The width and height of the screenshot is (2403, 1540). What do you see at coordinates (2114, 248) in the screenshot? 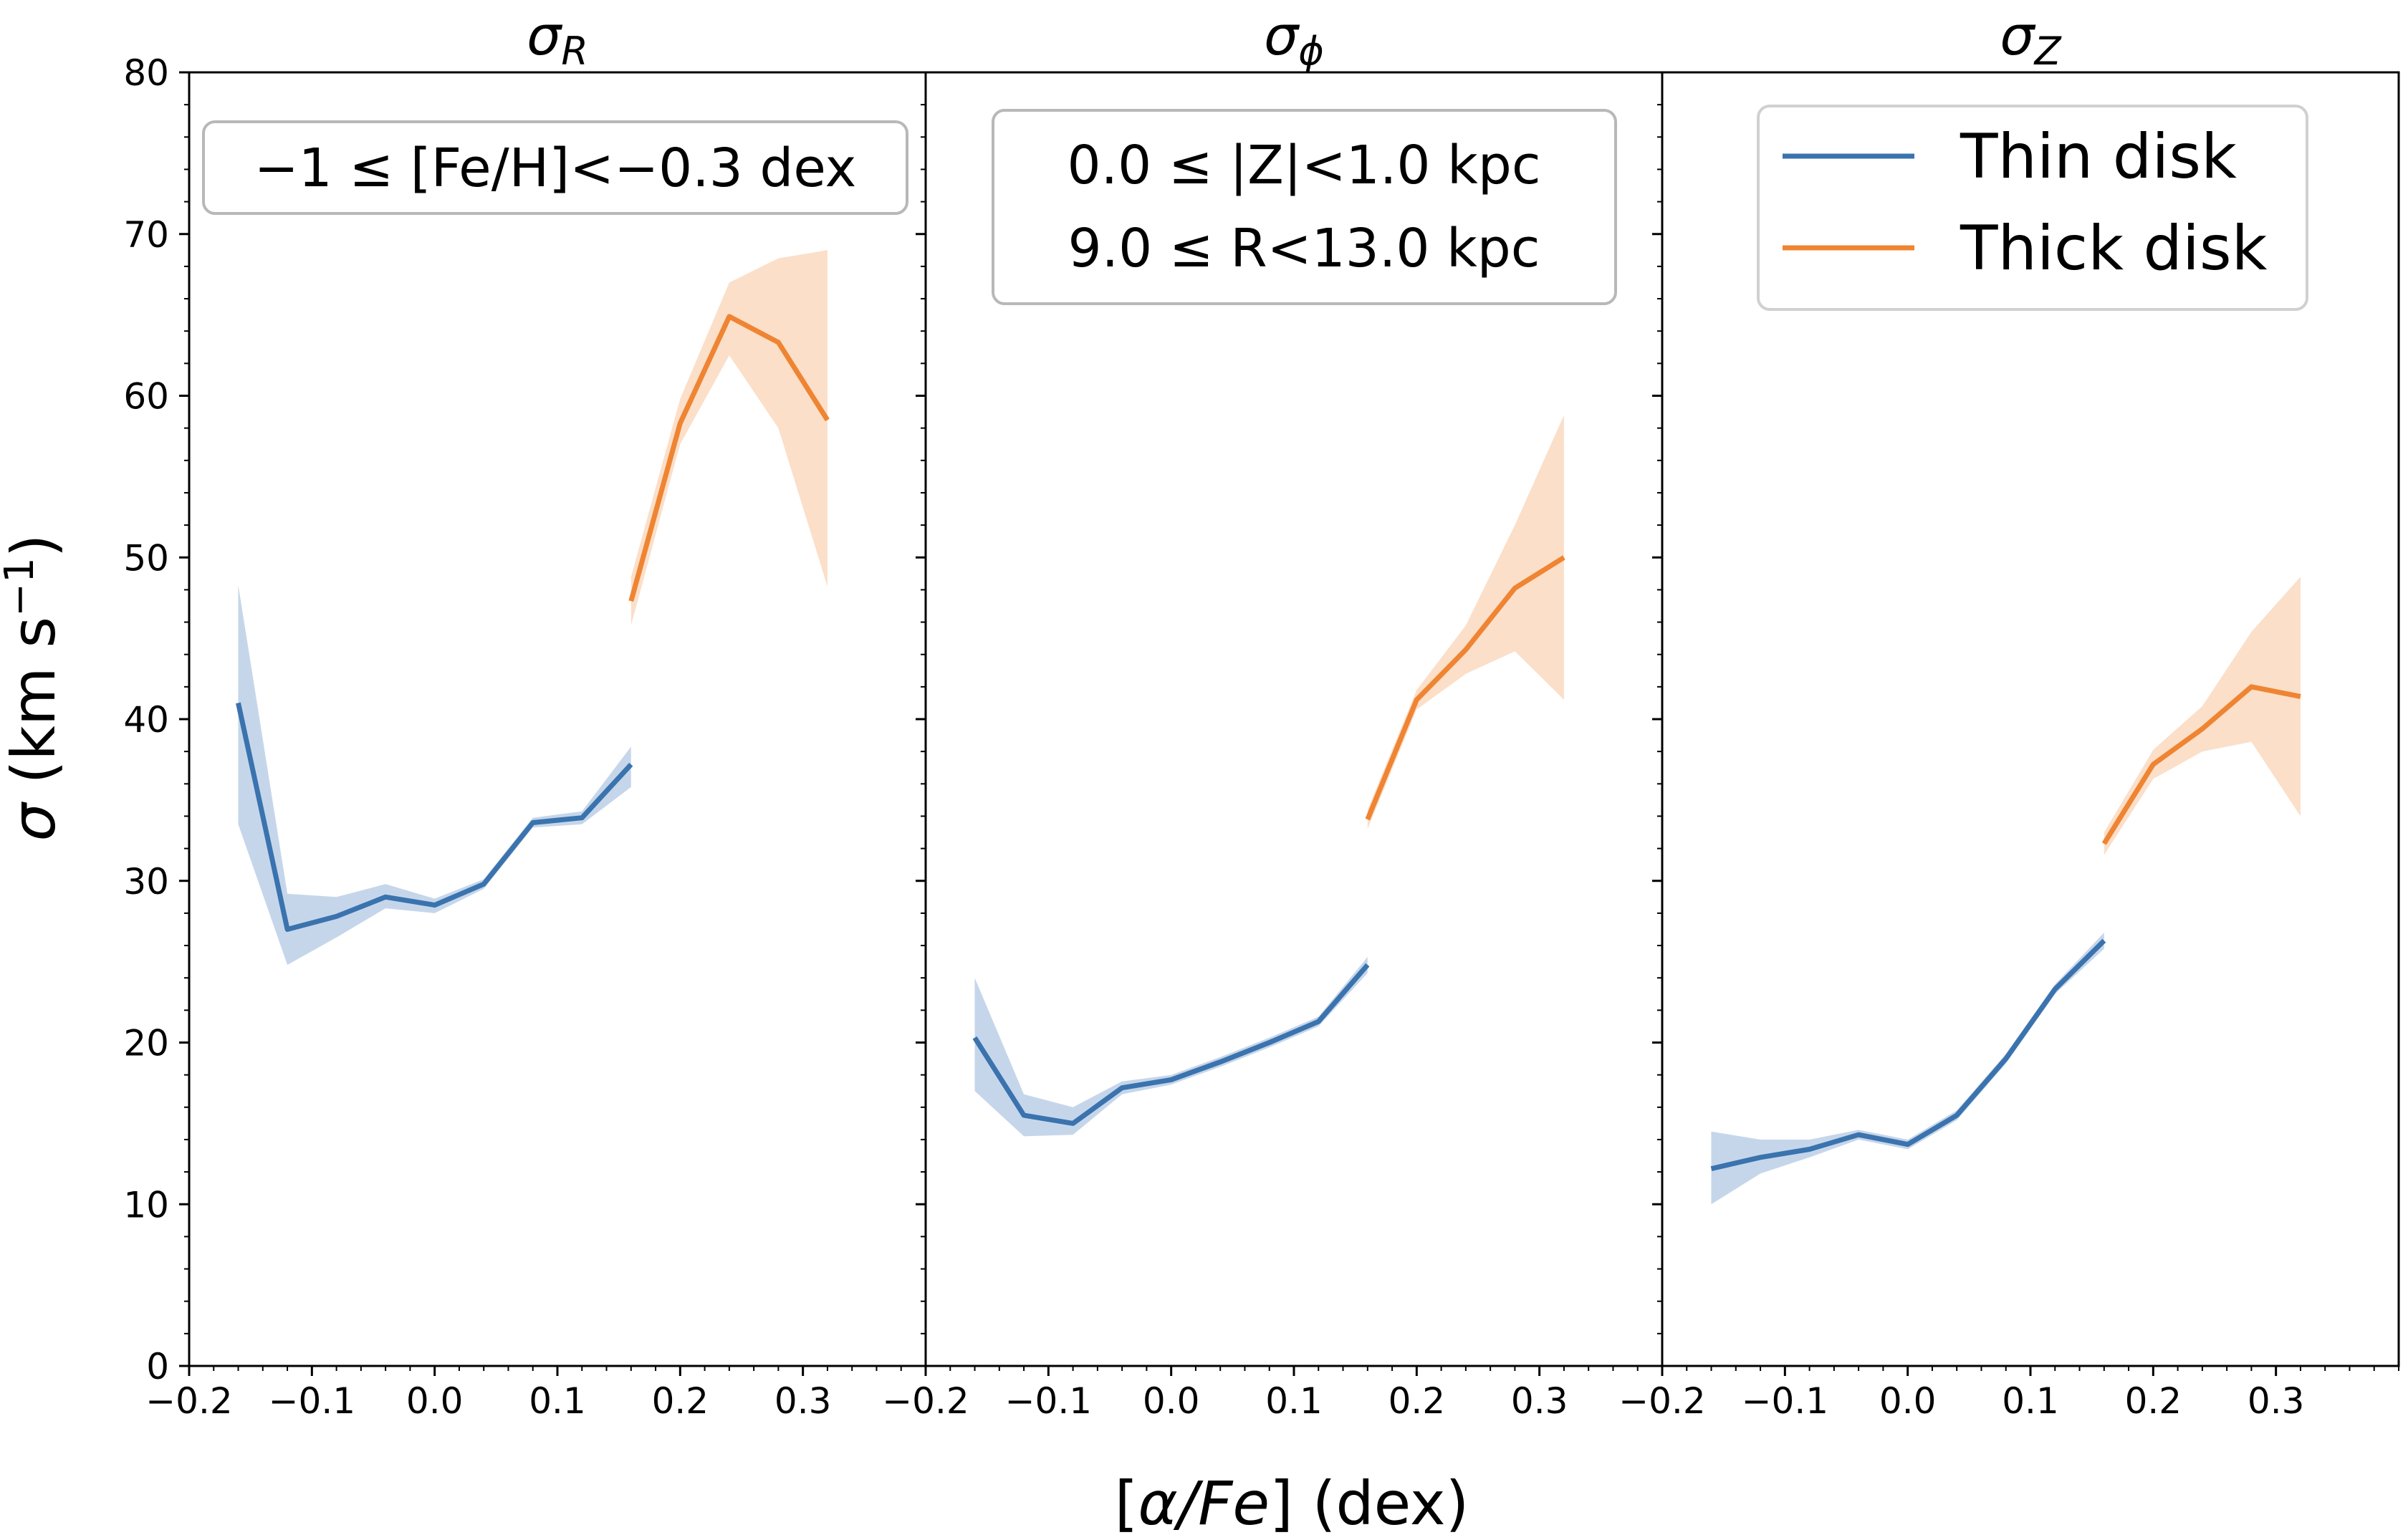
I see `legend-thick-label: Thick disk` at bounding box center [2114, 248].